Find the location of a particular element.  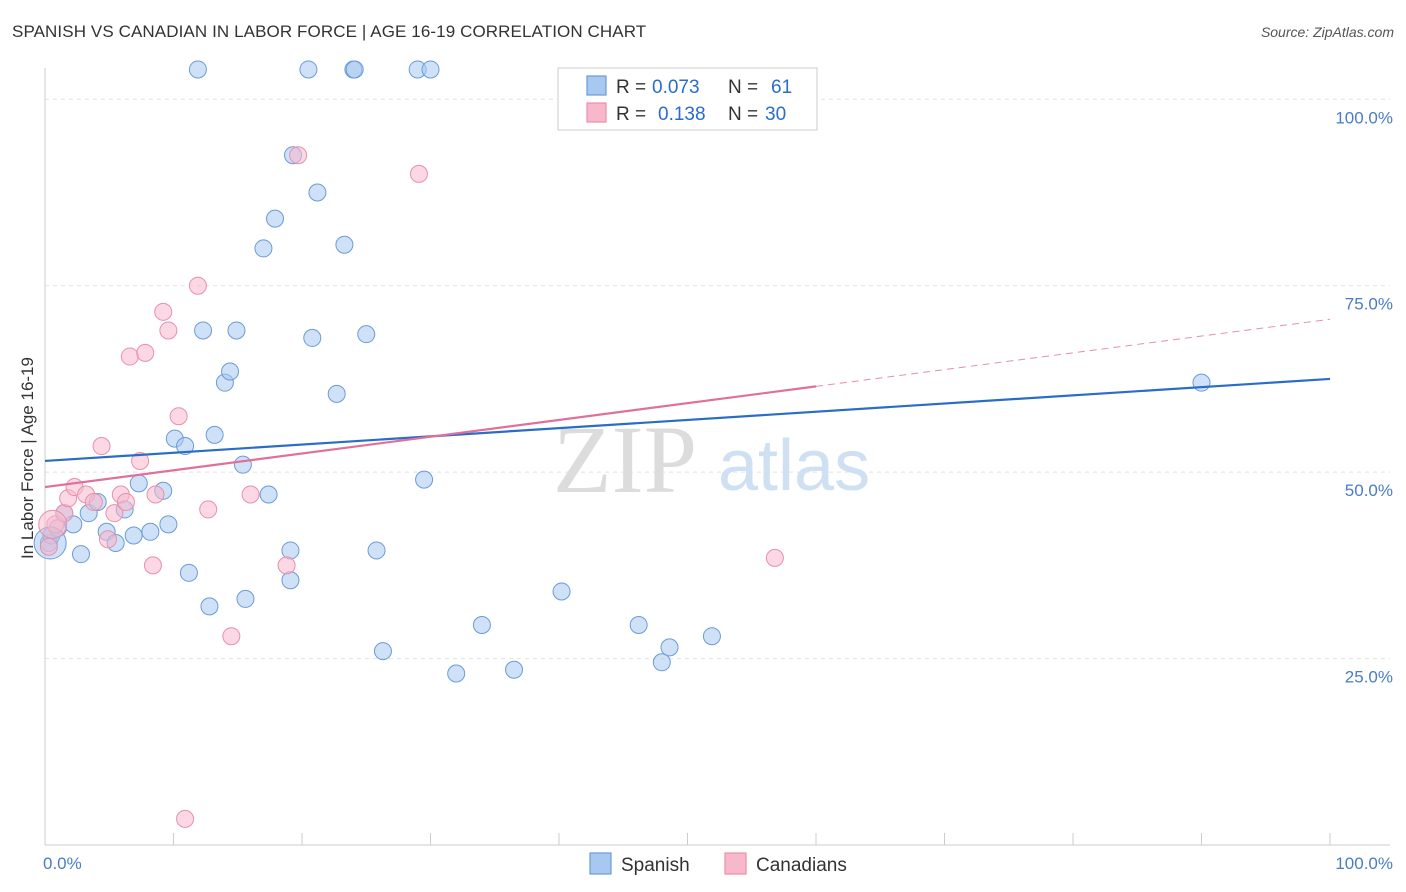

spanish-n-label: N = is located at coordinates (743, 87).